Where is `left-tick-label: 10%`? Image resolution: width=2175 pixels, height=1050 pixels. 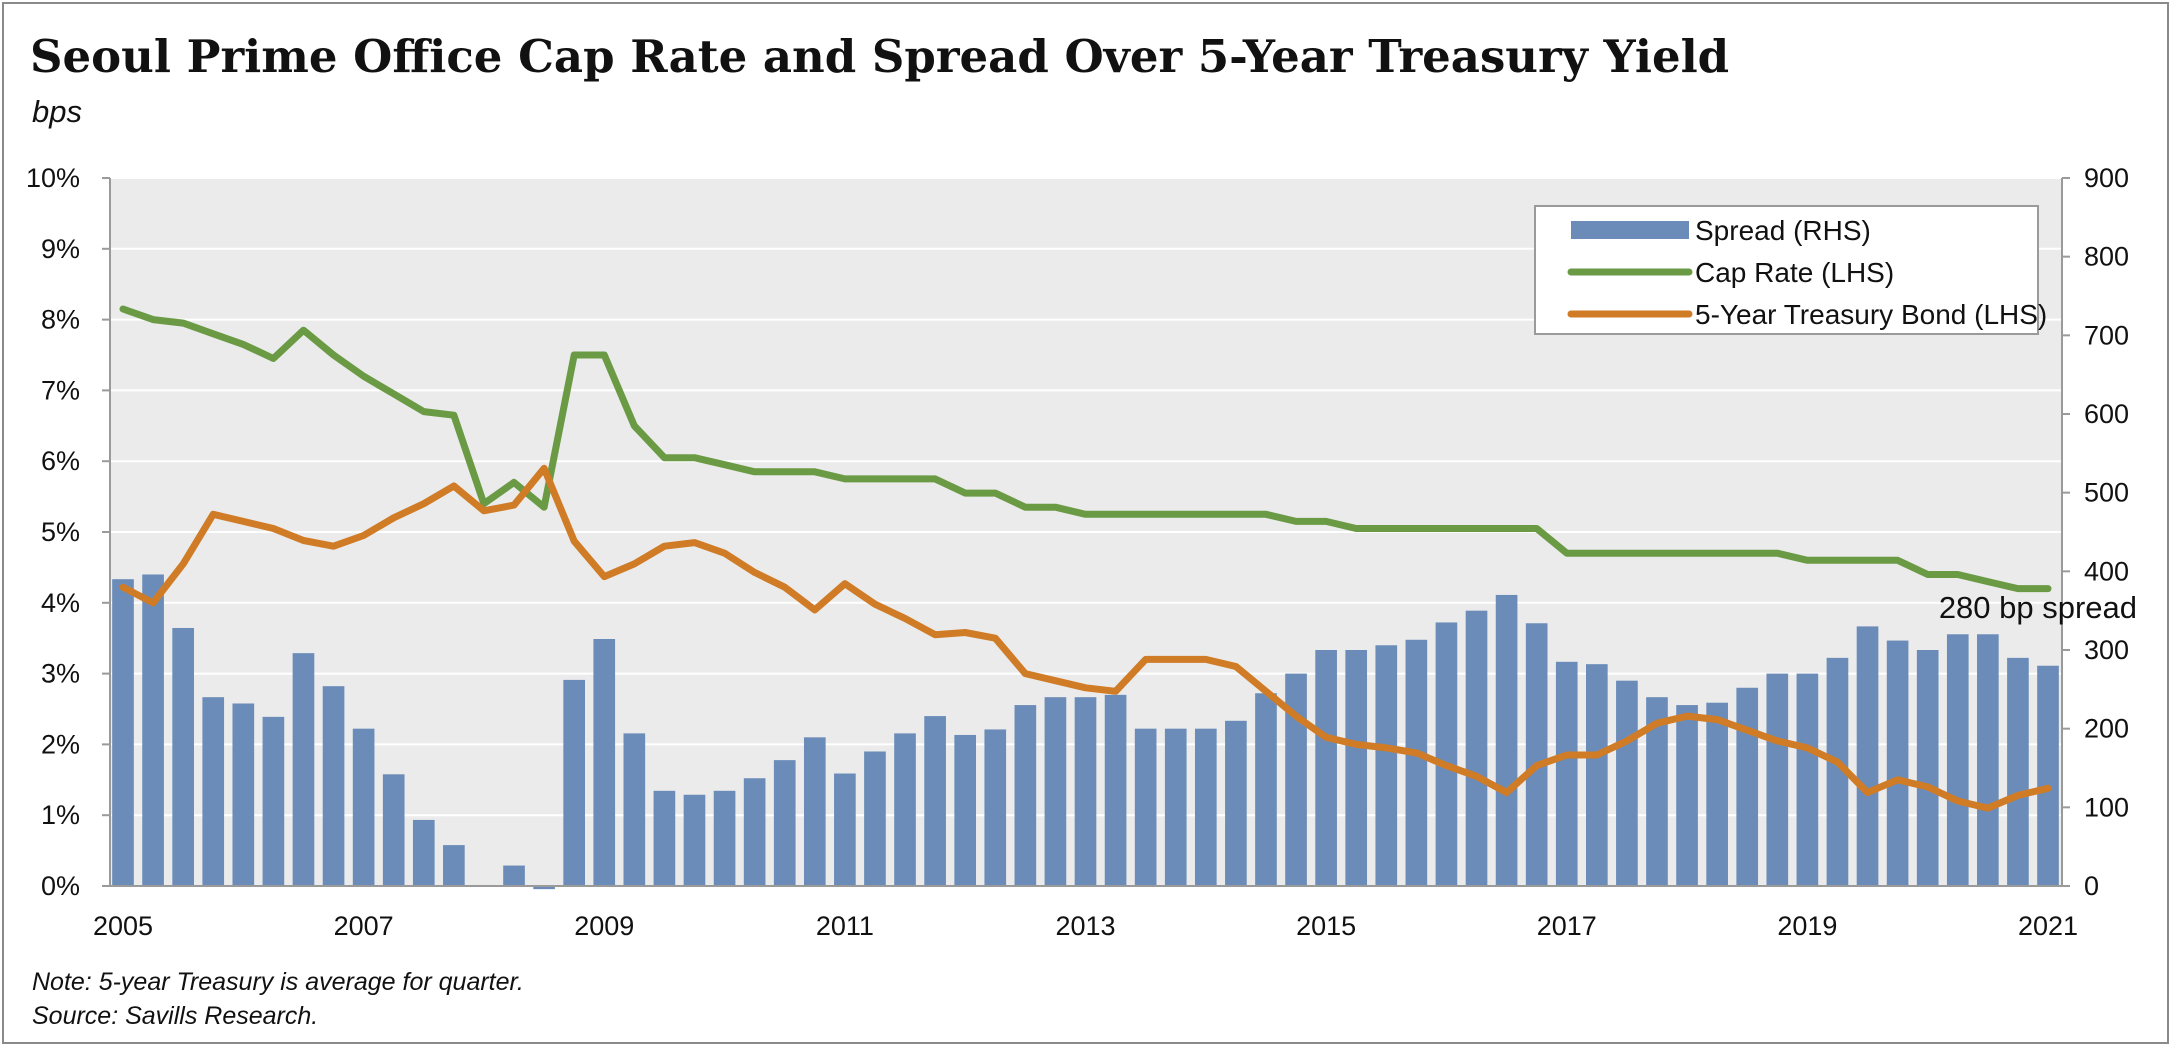
left-tick-label: 10% is located at coordinates (53, 178).